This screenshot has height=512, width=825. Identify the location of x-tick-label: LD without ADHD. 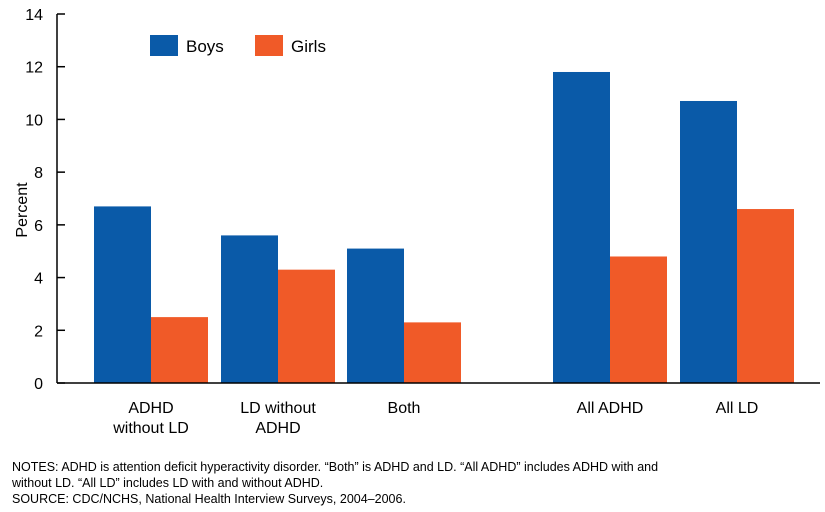
(278, 418).